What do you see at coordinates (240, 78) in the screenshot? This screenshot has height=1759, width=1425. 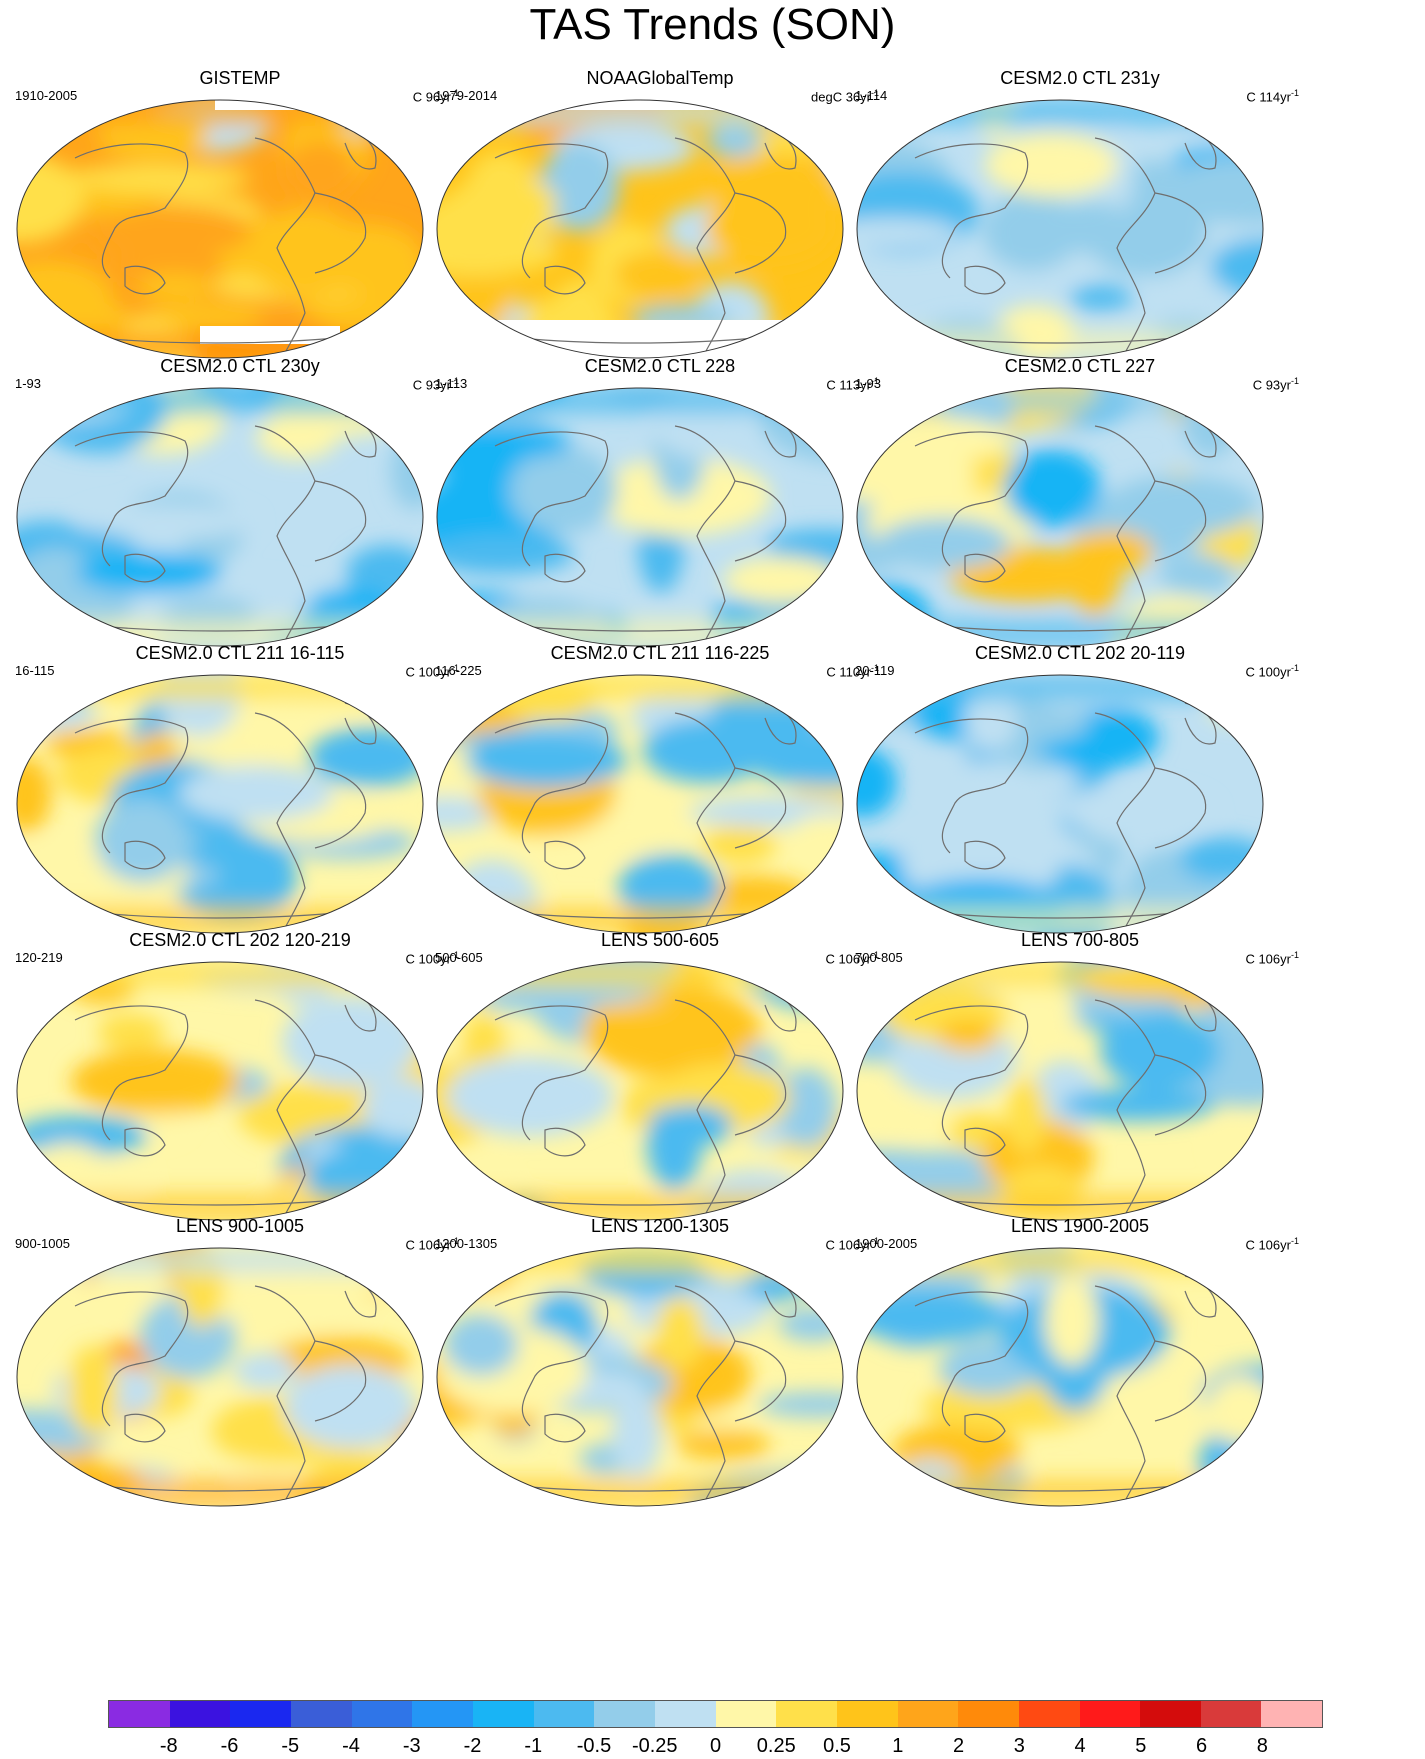 I see `panel-title: GISTEMP` at bounding box center [240, 78].